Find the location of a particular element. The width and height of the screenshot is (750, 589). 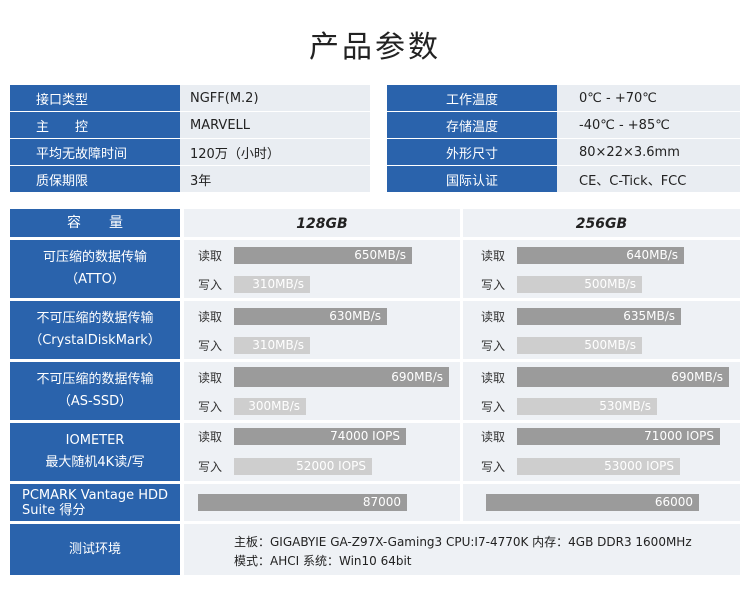

test-environment-line2: 模式：AHCI 系统：Win10 64bit is located at coordinates (323, 561).